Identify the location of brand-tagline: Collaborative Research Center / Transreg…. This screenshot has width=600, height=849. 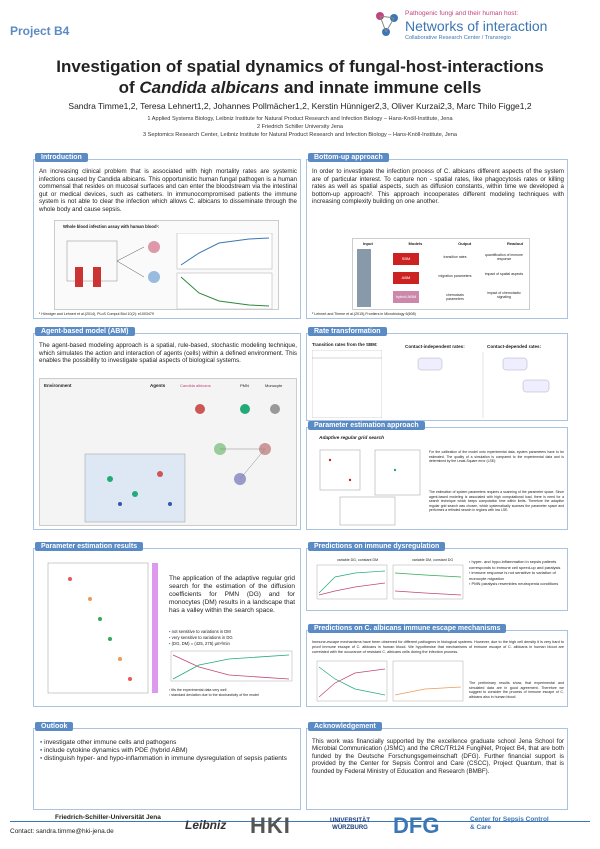
(458, 38).